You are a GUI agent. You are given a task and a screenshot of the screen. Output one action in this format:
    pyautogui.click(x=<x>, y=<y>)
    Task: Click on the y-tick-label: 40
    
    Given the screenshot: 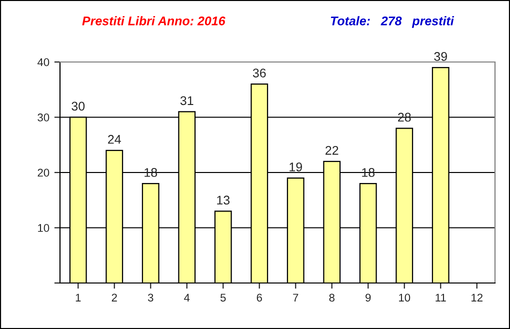 What is the action you would take?
    pyautogui.click(x=43, y=62)
    